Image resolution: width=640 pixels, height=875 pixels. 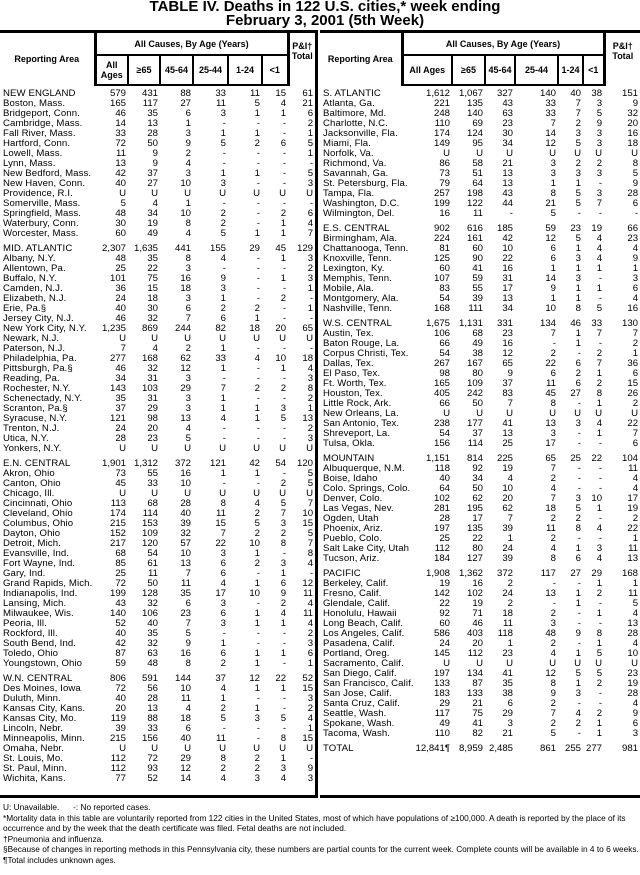 I want to click on city-row: Boston, Mass. 165 117 27 11 5 4 21, so click(x=157, y=104).